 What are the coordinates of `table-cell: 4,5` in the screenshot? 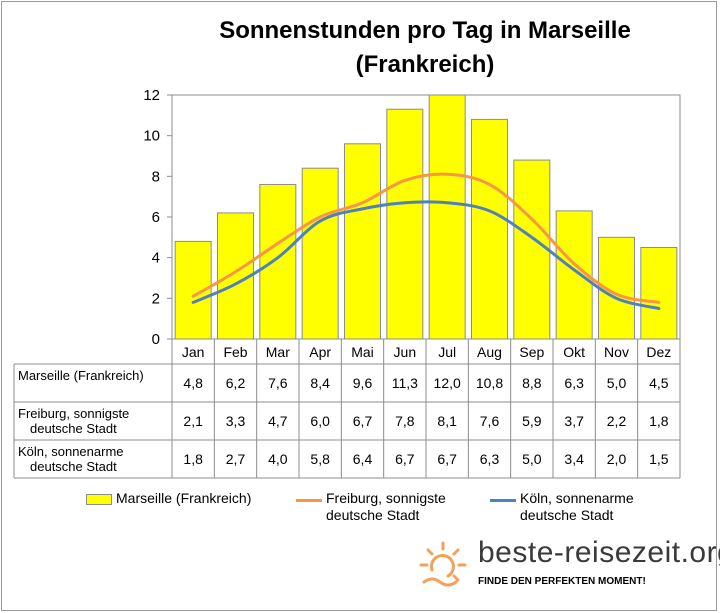 It's located at (659, 383).